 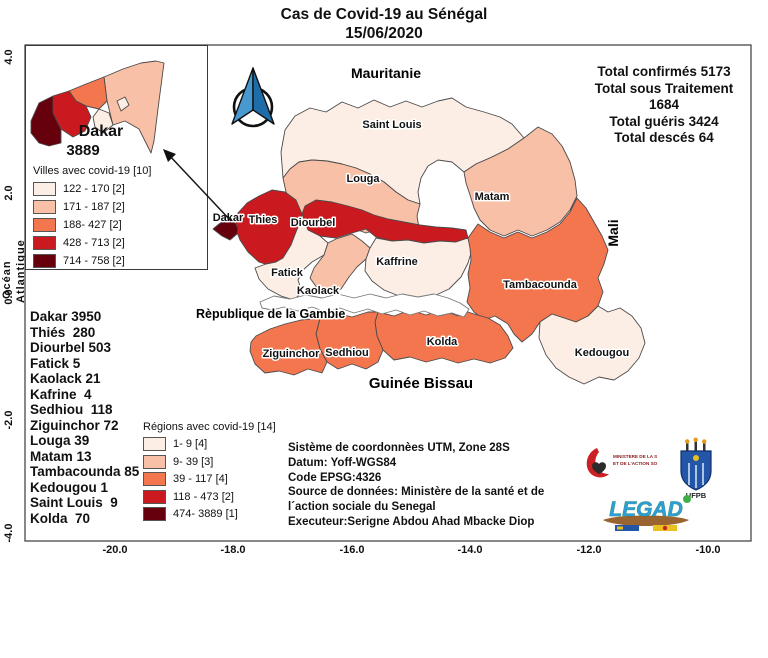 I want to click on regions-legend-row: 474- 3889 [1], so click(x=190, y=514).